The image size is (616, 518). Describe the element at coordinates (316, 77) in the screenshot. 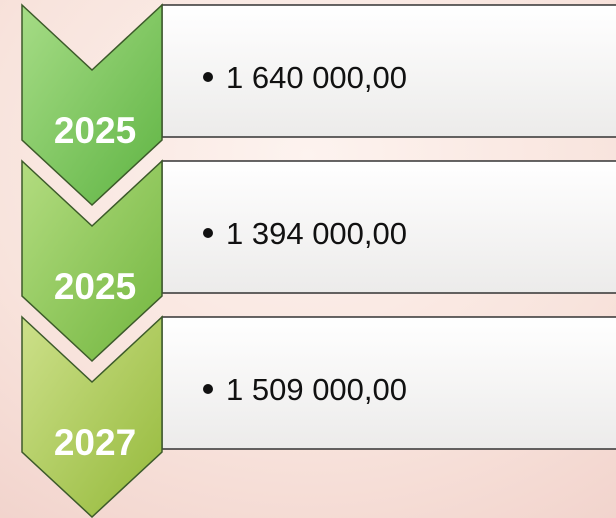

I see `value-text: 1 640 000,00` at that location.